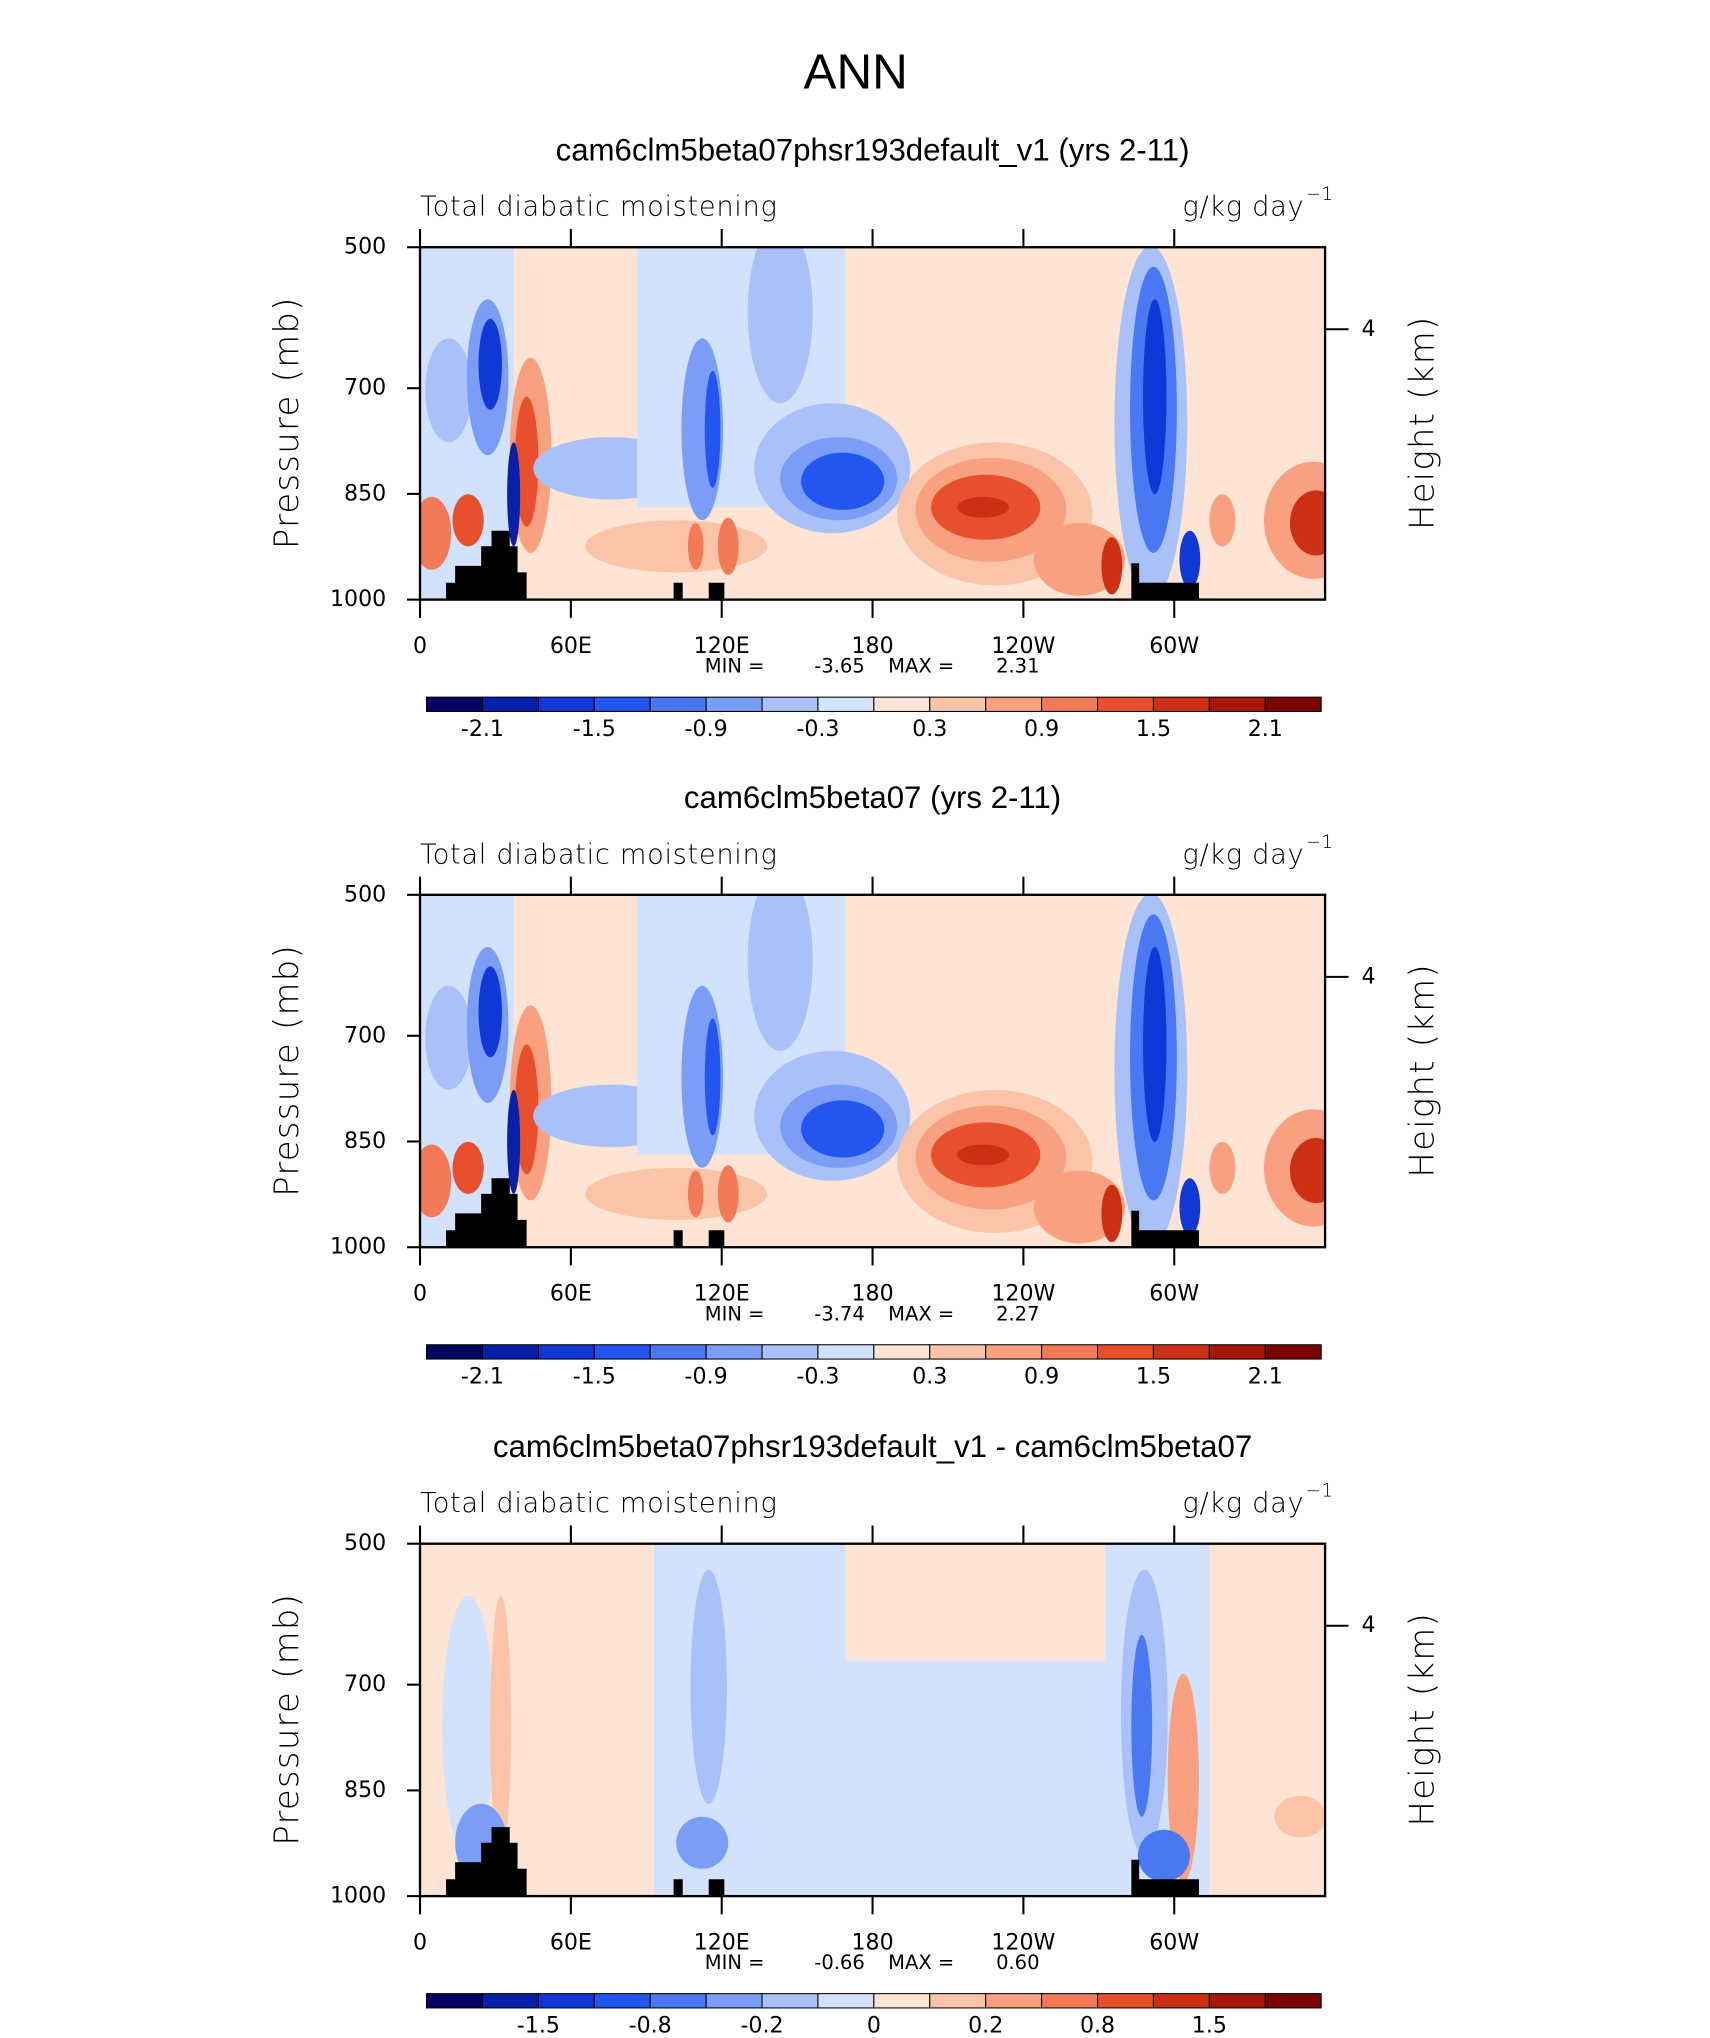 The height and width of the screenshot is (2038, 1710). What do you see at coordinates (706, 1377) in the screenshot?
I see `colorbar-label: -0.9` at bounding box center [706, 1377].